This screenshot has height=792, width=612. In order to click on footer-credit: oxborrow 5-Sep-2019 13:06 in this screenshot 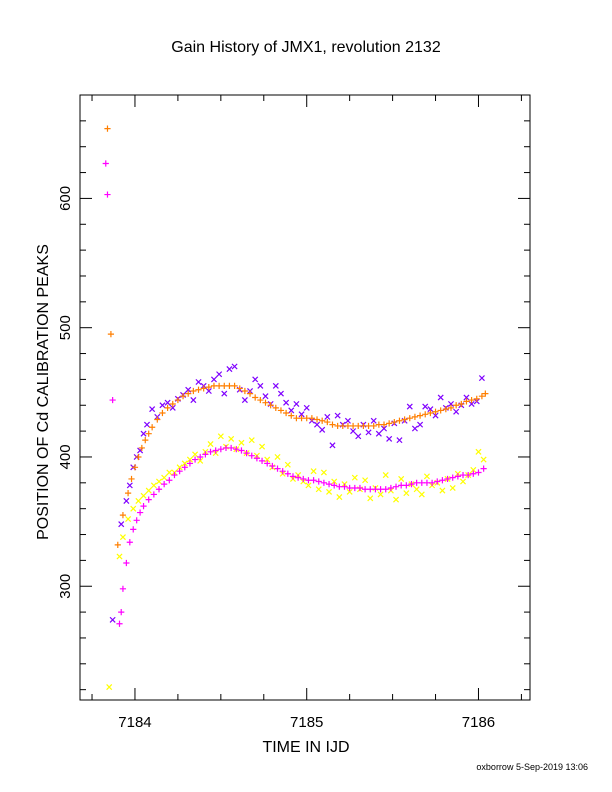, I will do `click(532, 767)`.